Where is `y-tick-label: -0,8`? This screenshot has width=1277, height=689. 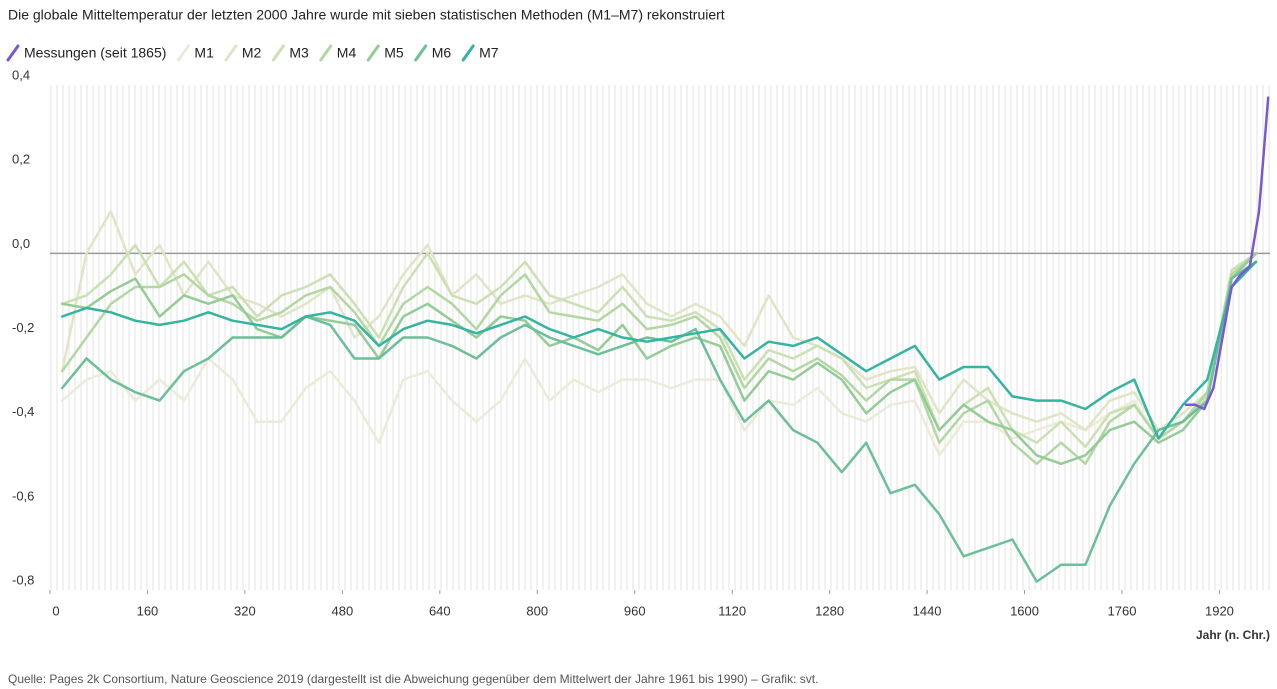 y-tick-label: -0,8 is located at coordinates (23, 579).